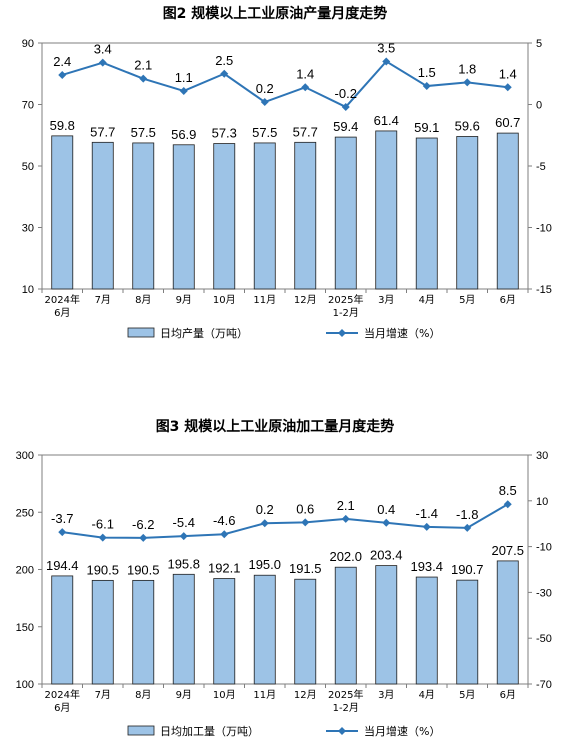 The image size is (571, 742). I want to click on bar-value-label: 190.7, so click(467, 569).